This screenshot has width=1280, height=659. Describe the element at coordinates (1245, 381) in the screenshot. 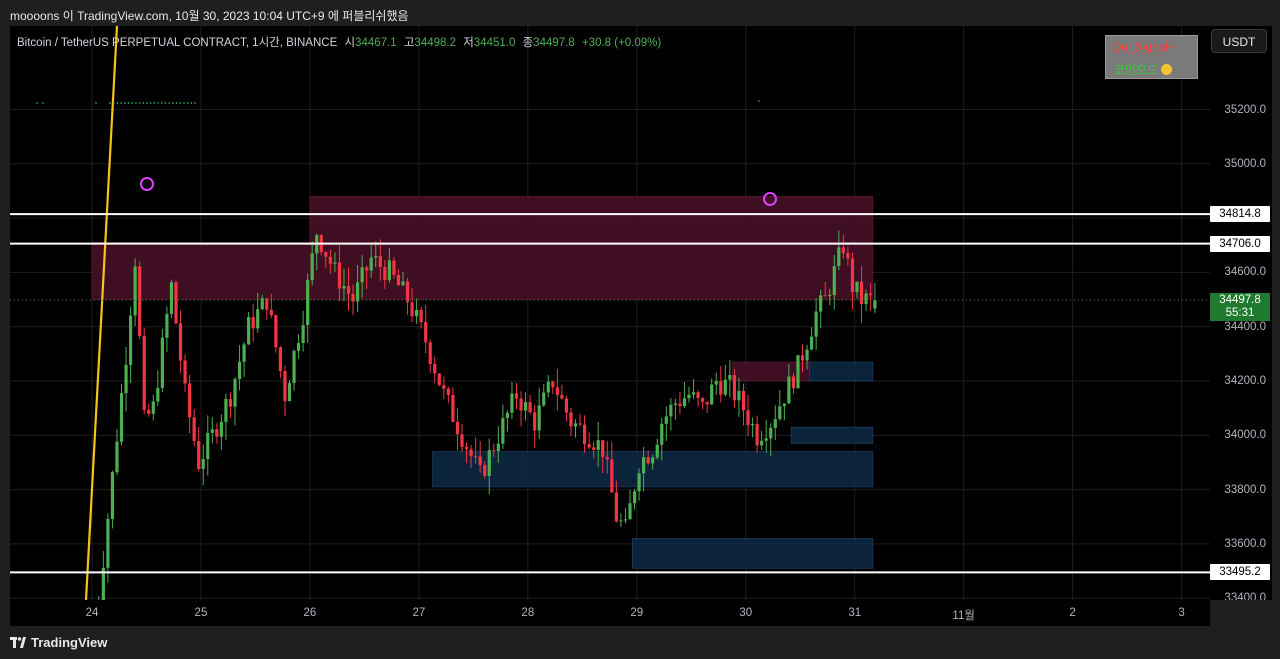

I see `price-tick: 34200.0` at that location.